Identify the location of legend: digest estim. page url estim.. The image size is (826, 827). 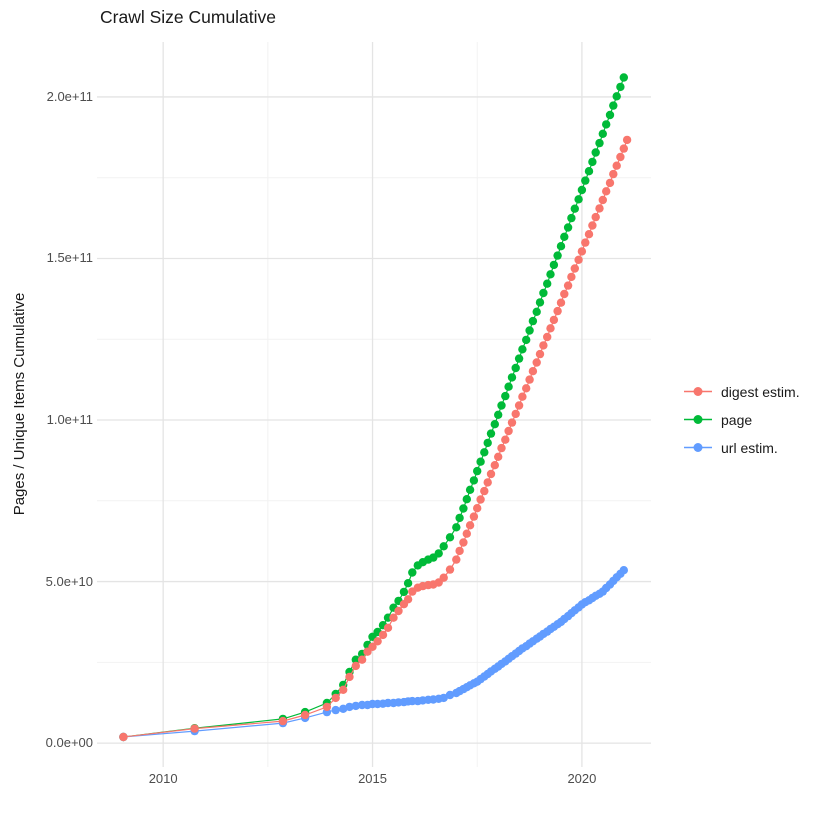
(741, 426).